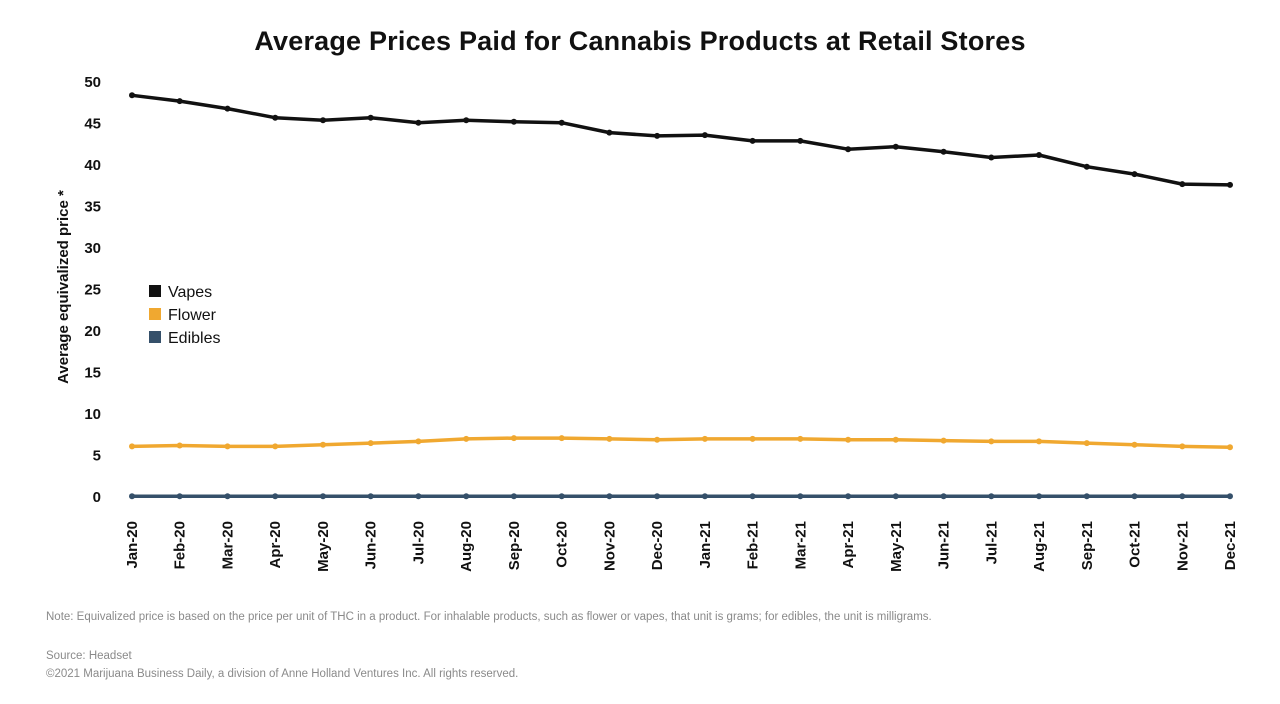  What do you see at coordinates (1039, 546) in the screenshot?
I see `x-tick-label: Aug-21` at bounding box center [1039, 546].